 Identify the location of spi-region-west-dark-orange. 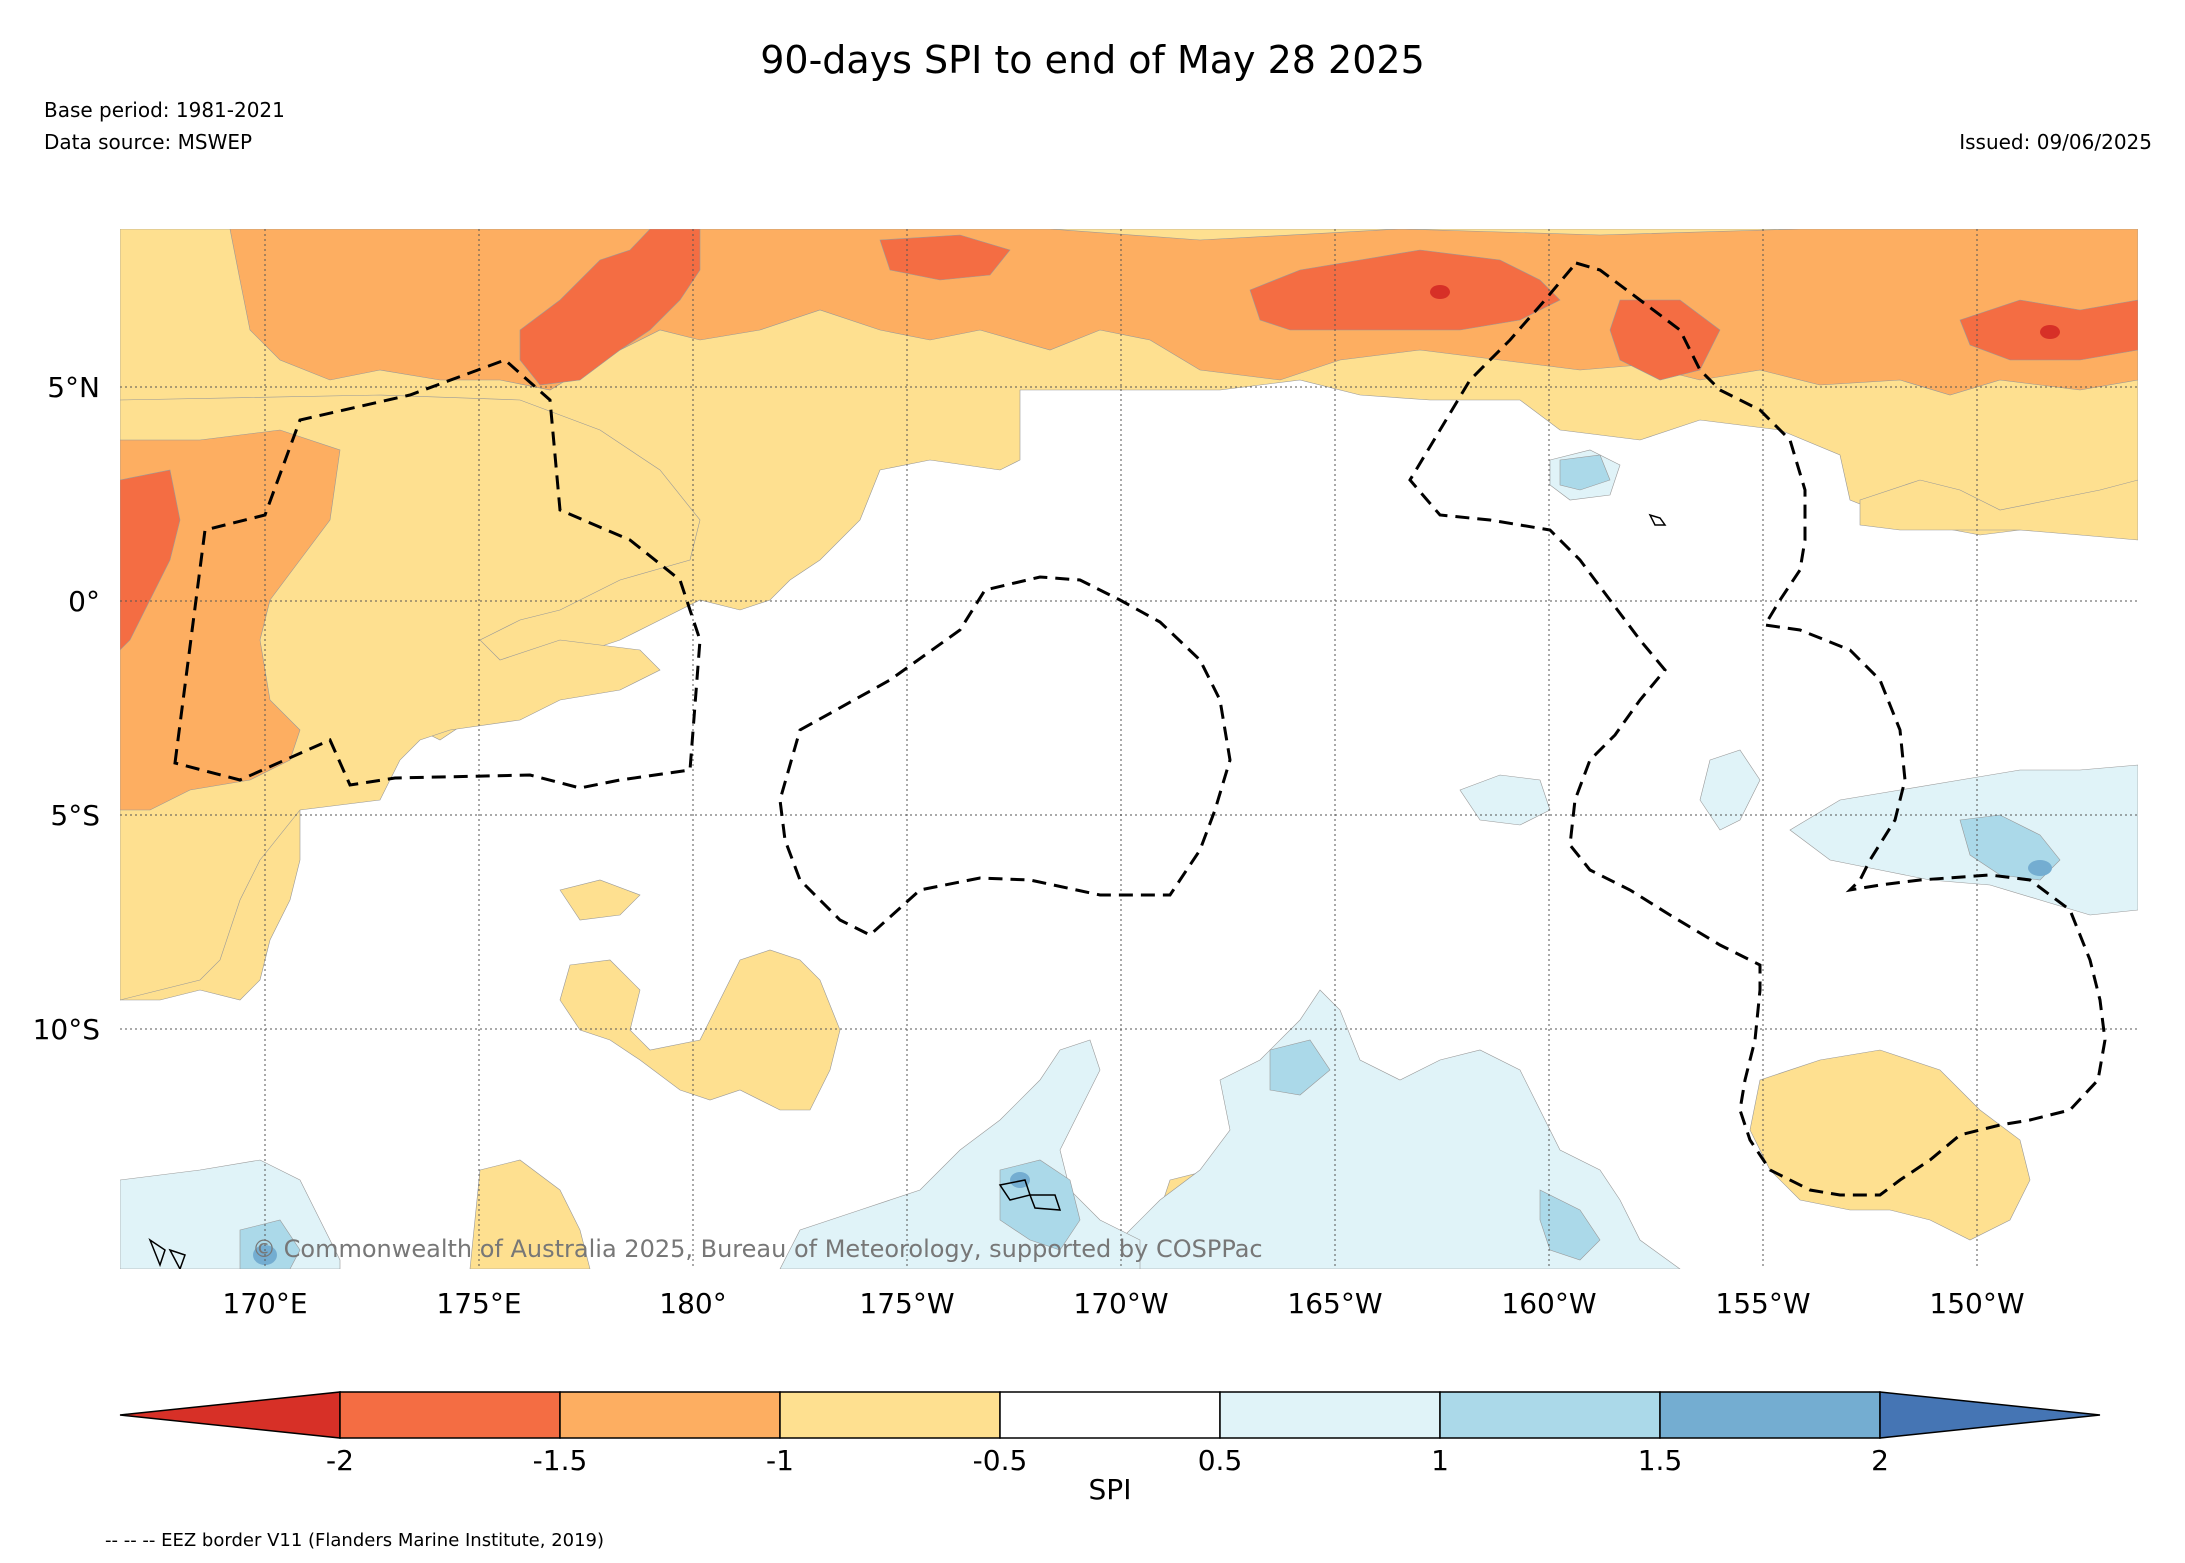
(150, 560).